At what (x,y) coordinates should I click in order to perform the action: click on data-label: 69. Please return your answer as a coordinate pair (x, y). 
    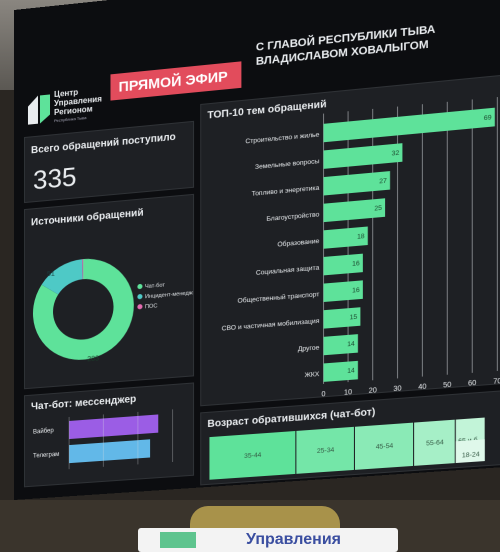
    Looking at the image, I should click on (488, 118).